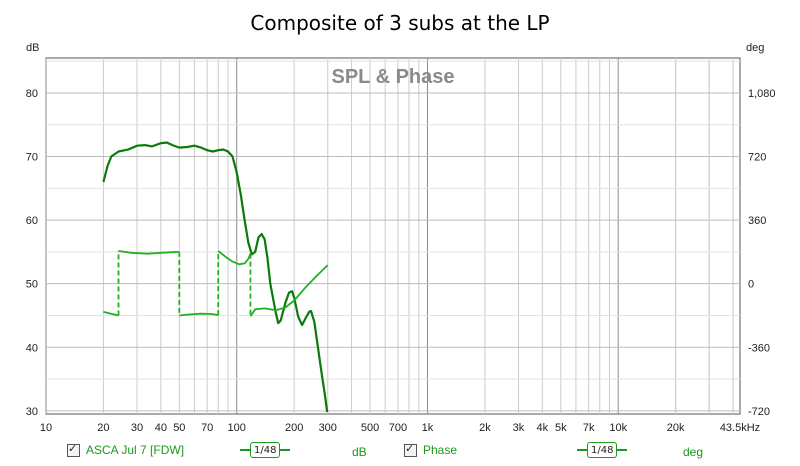 This screenshot has width=800, height=466. Describe the element at coordinates (392, 77) in the screenshot. I see `chart-subtitle: SPL & Phase` at that location.